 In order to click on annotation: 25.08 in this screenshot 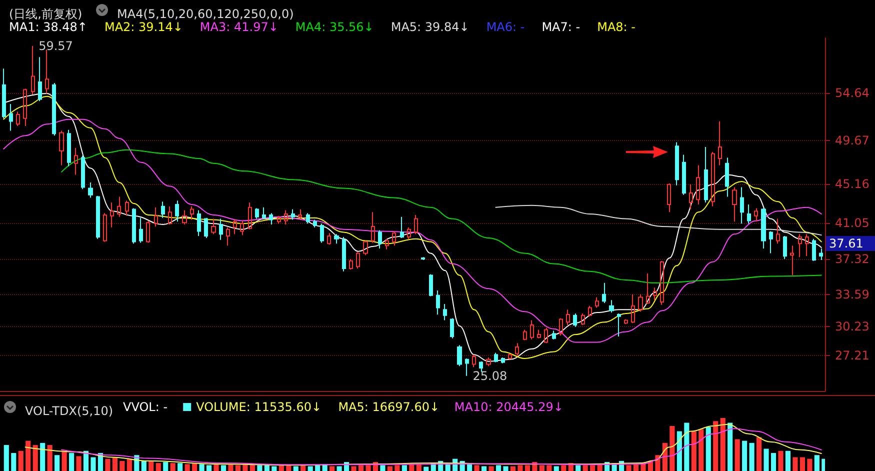, I will do `click(490, 375)`.